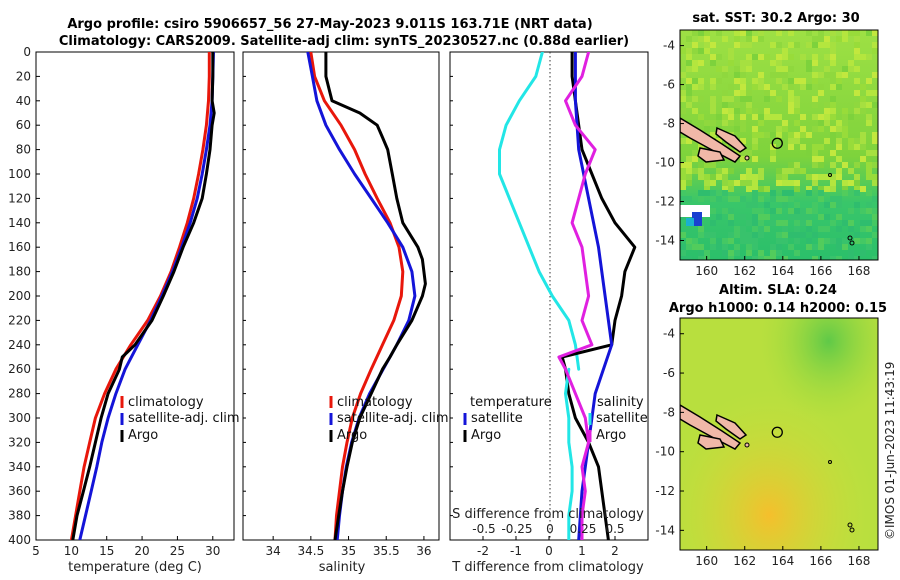  What do you see at coordinates (620, 402) in the screenshot?
I see `legend-salinity-heading: salinity` at bounding box center [620, 402].